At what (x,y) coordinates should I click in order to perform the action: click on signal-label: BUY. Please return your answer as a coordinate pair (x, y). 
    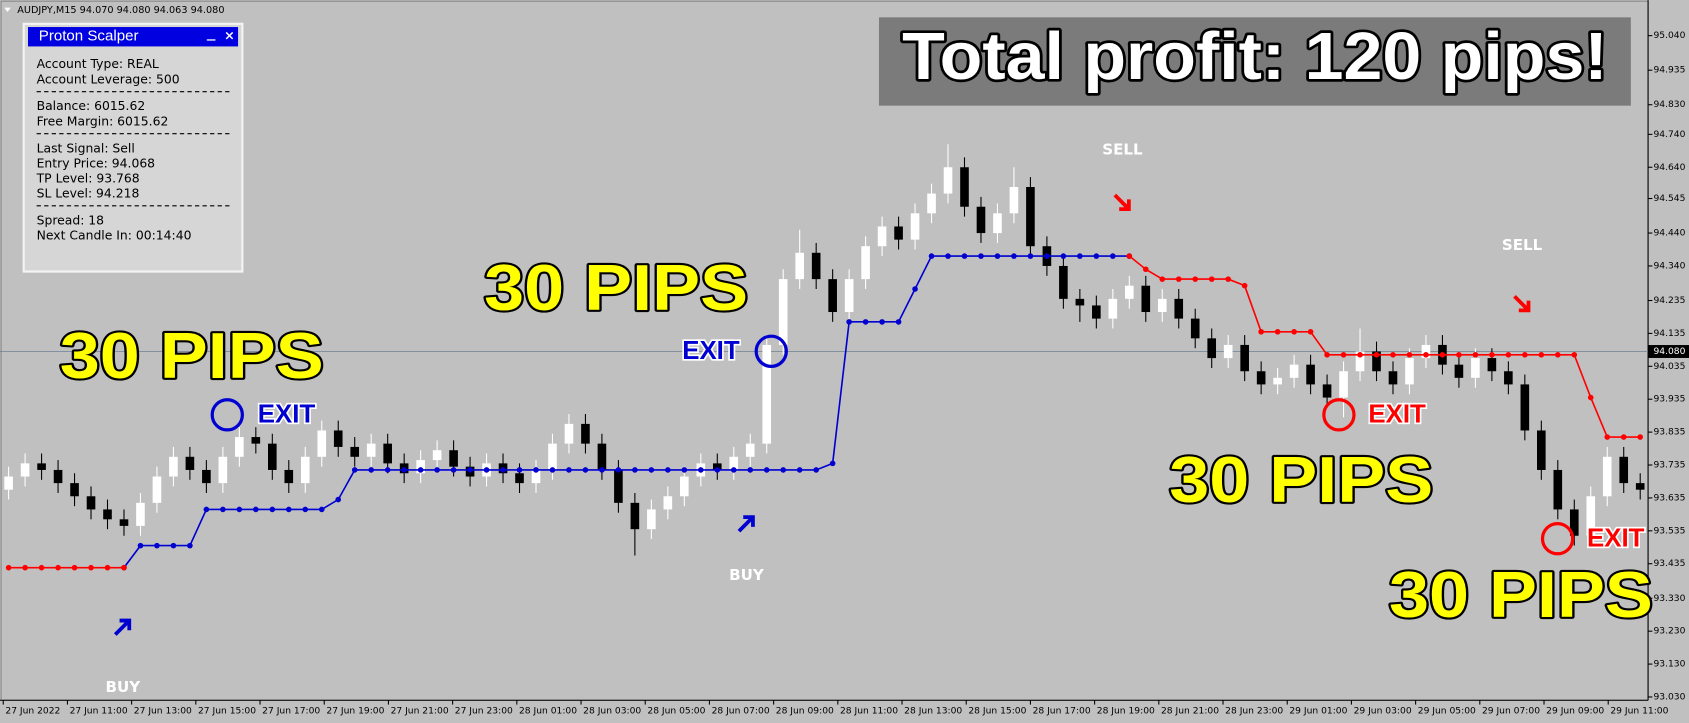
    Looking at the image, I should click on (747, 575).